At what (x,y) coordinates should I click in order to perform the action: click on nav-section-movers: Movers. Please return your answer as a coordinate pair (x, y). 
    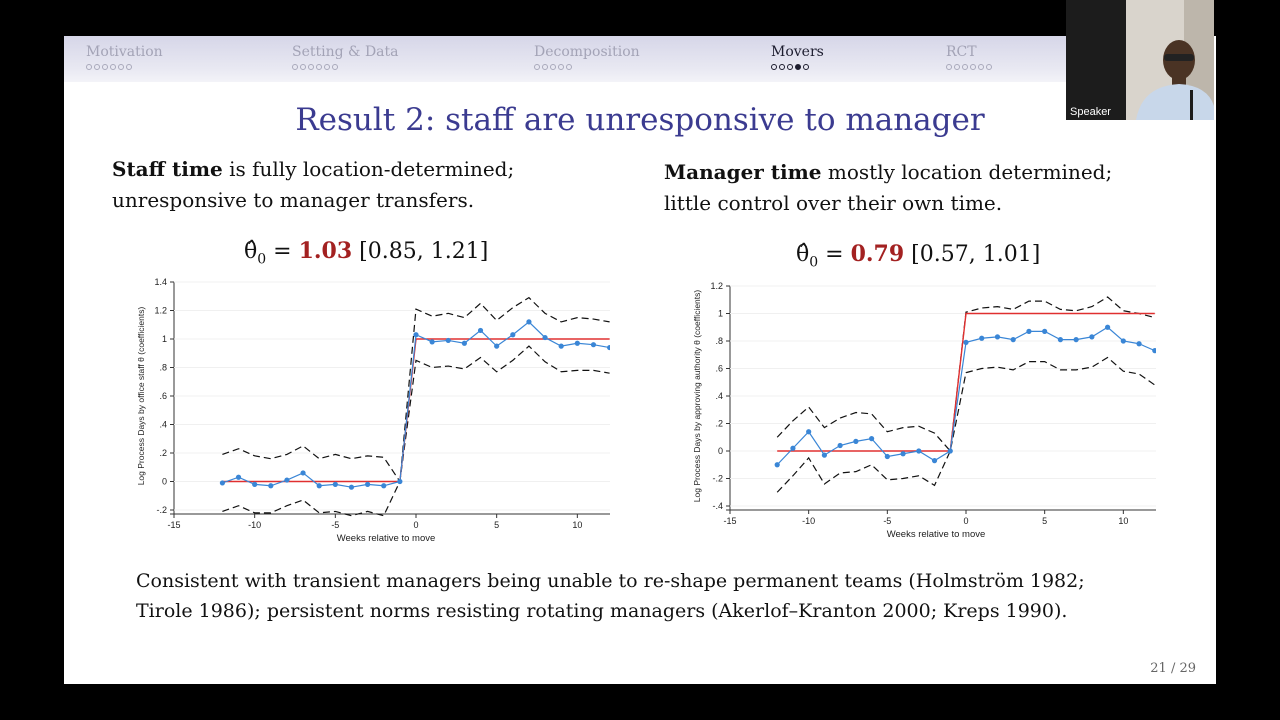
    Looking at the image, I should click on (797, 57).